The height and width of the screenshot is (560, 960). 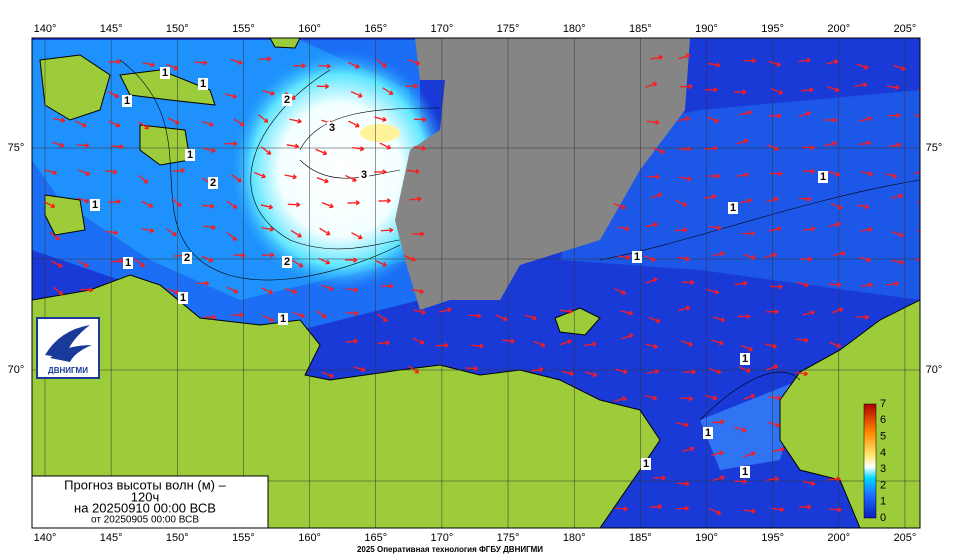 I want to click on logo-icon, so click(x=68, y=343).